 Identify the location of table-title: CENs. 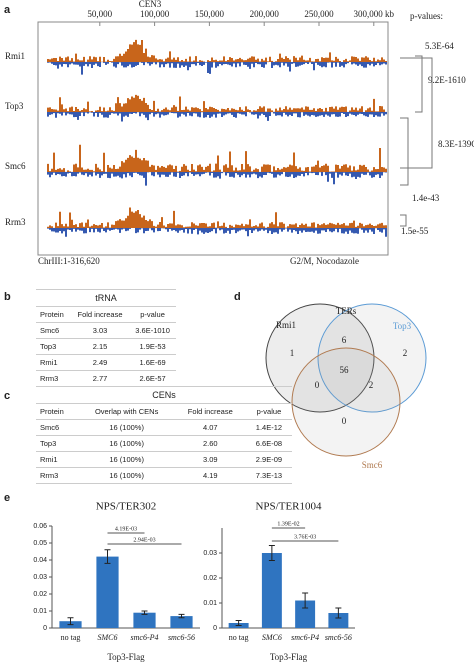
(164, 395).